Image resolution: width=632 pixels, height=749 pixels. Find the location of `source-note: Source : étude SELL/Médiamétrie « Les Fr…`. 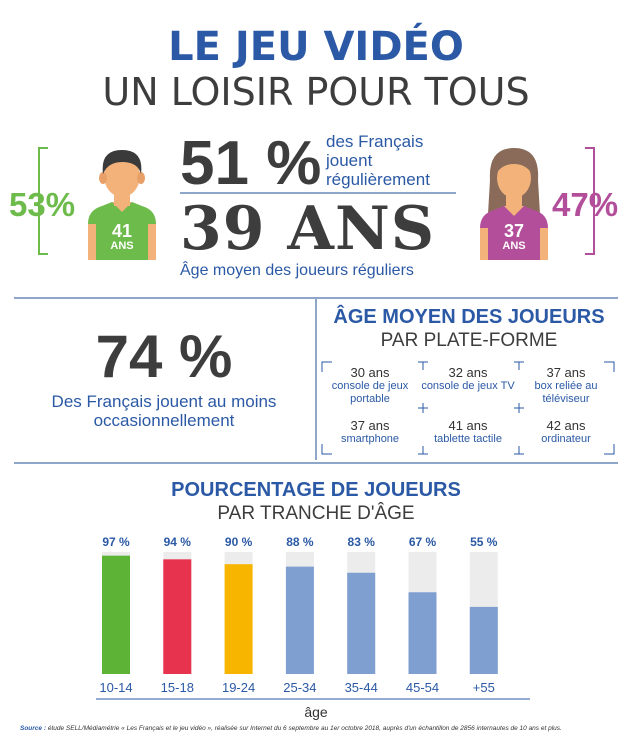

source-note: Source : étude SELL/Médiamétrie « Les Fr… is located at coordinates (320, 728).